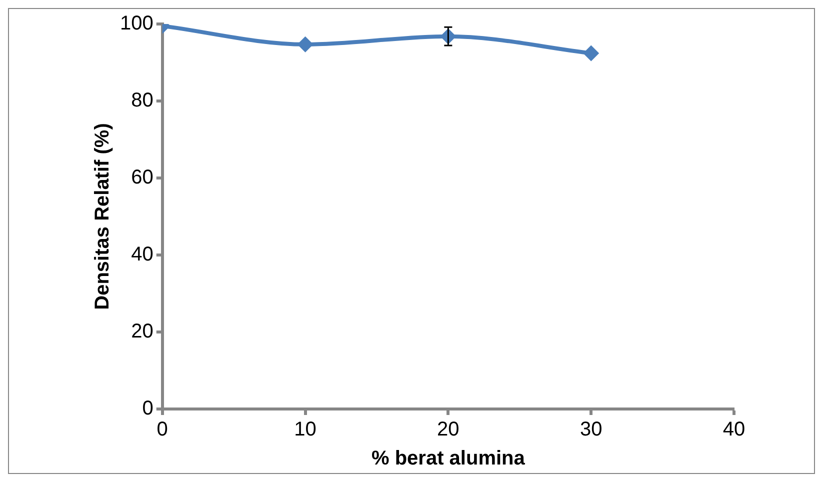  I want to click on x-tick-label: 10, so click(305, 429).